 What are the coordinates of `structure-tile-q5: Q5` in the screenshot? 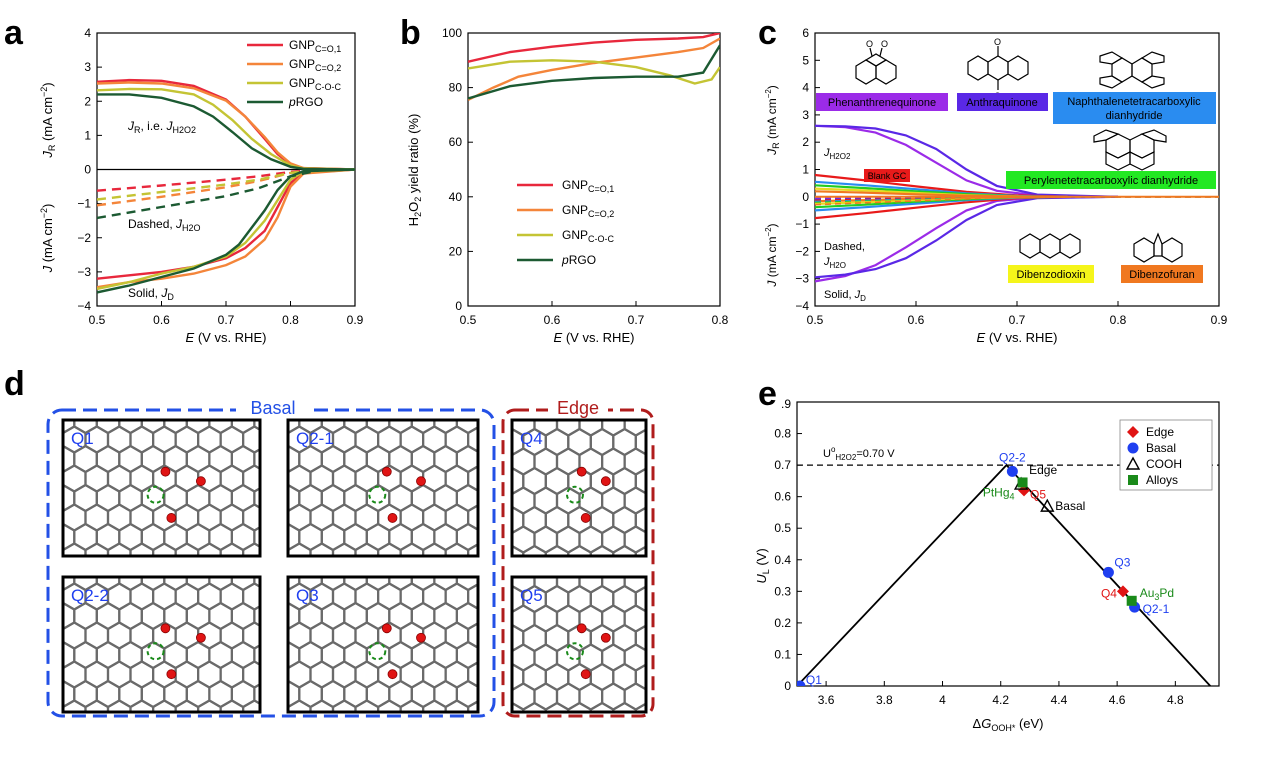 It's located at (635, 669).